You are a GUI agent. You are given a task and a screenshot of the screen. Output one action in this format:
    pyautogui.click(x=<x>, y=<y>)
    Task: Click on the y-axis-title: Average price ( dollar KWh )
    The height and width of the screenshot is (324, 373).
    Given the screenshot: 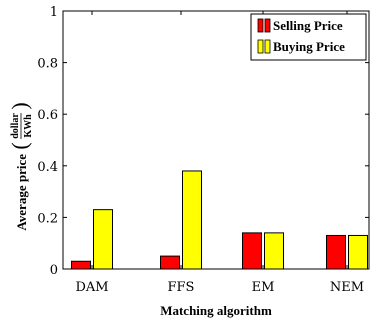 What is the action you would take?
    pyautogui.click(x=20, y=166)
    